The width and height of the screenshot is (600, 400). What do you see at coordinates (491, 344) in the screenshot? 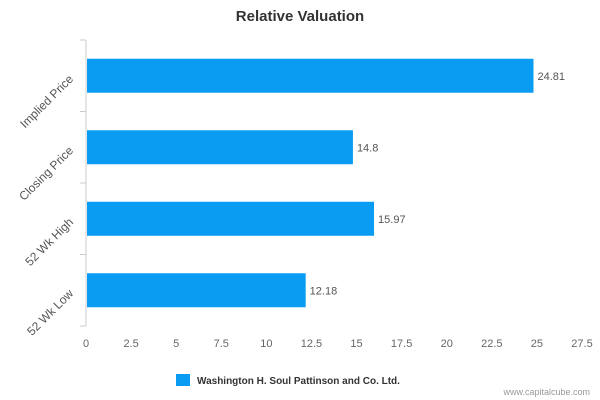
I see `x-tick-label: 22.5` at bounding box center [491, 344].